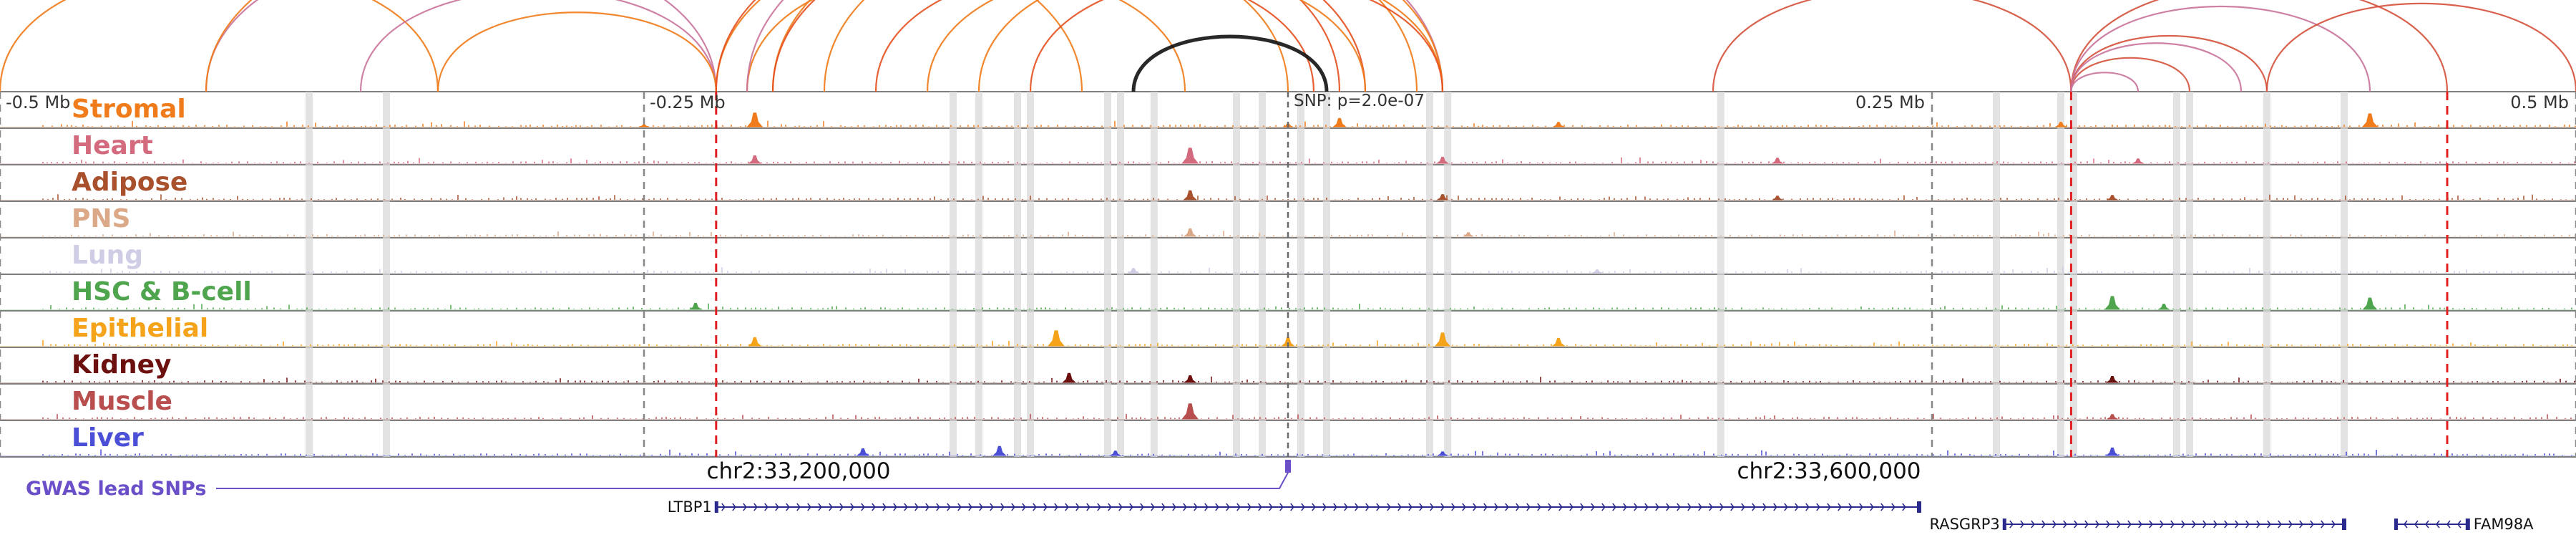 This screenshot has height=540, width=2576. What do you see at coordinates (1309, 233) in the screenshot?
I see `track-noise-pns` at bounding box center [1309, 233].